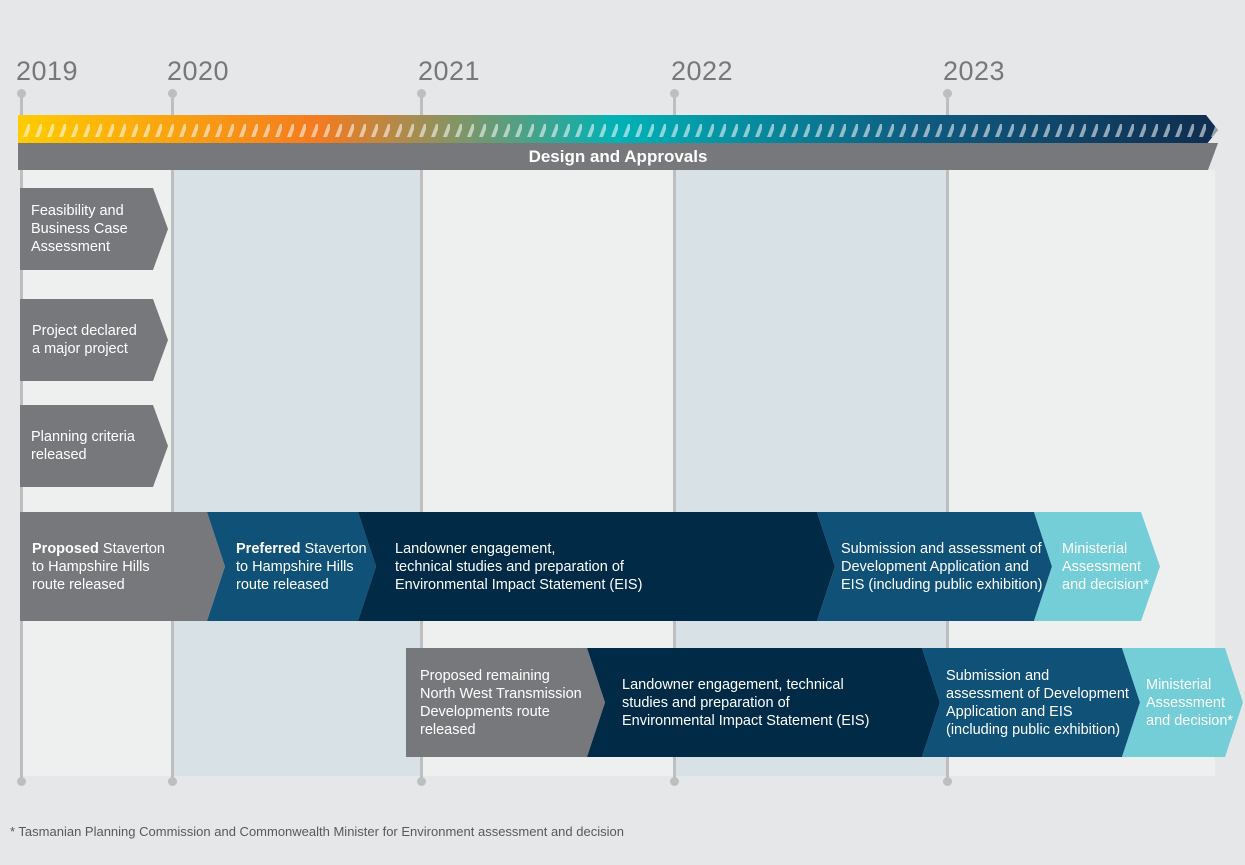  I want to click on step-label: Planning criteria released, so click(93, 446).